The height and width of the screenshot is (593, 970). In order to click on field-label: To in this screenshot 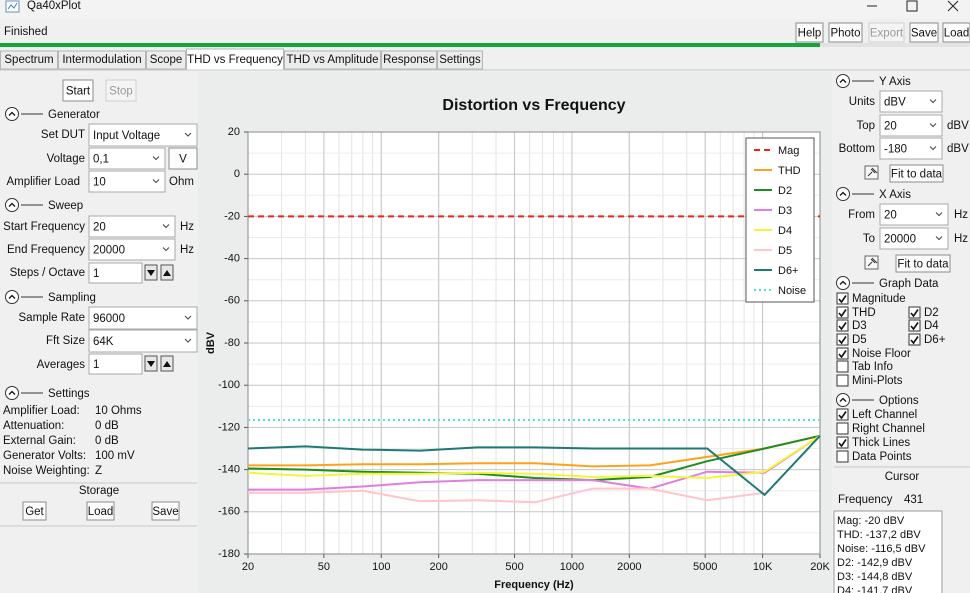, I will do `click(869, 239)`.